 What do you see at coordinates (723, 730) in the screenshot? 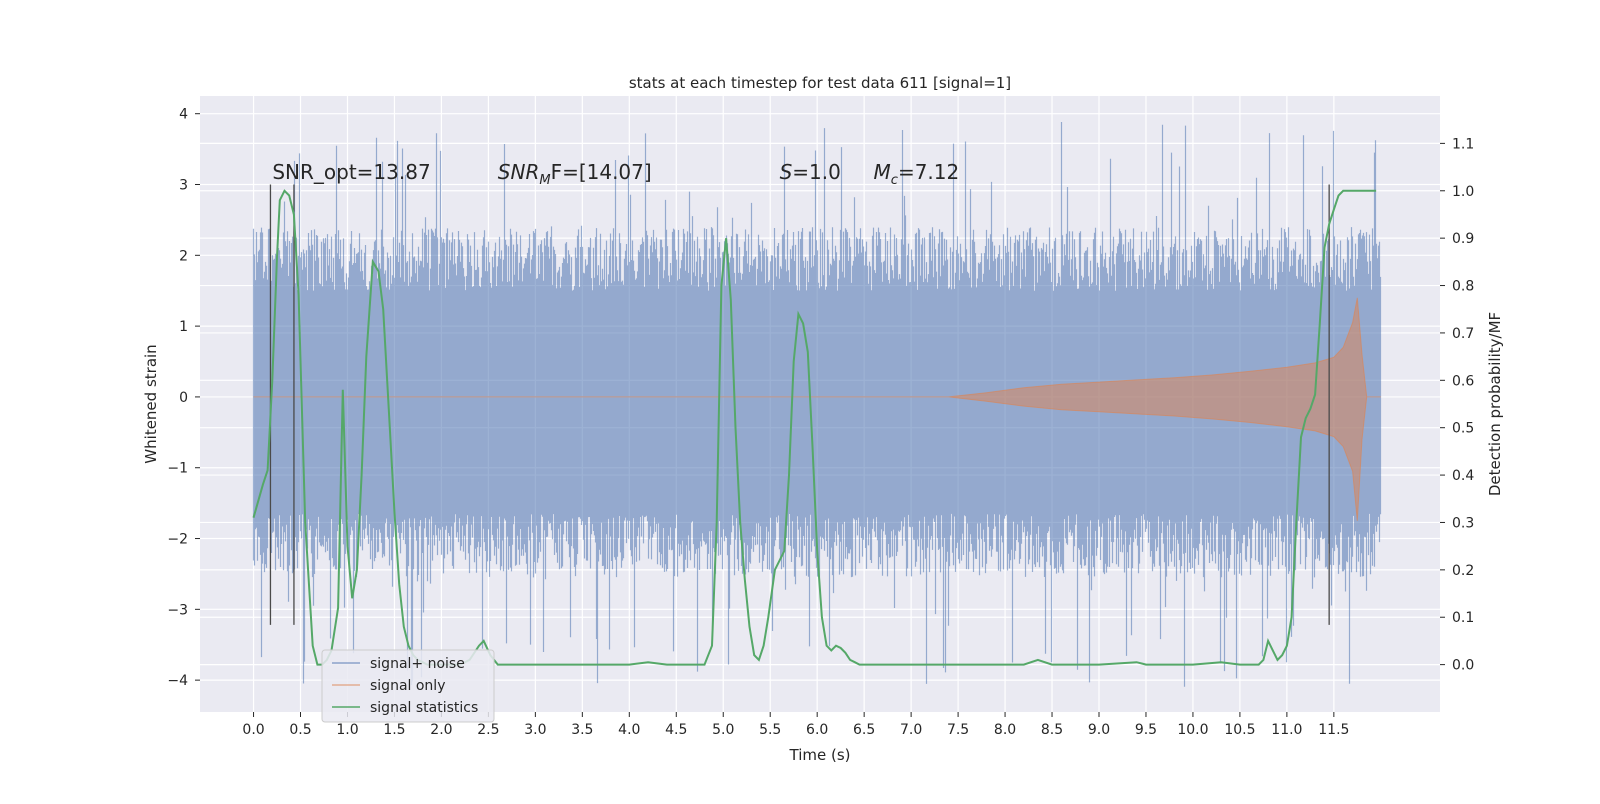
I see `x-tick-label: 5.0` at bounding box center [723, 730].